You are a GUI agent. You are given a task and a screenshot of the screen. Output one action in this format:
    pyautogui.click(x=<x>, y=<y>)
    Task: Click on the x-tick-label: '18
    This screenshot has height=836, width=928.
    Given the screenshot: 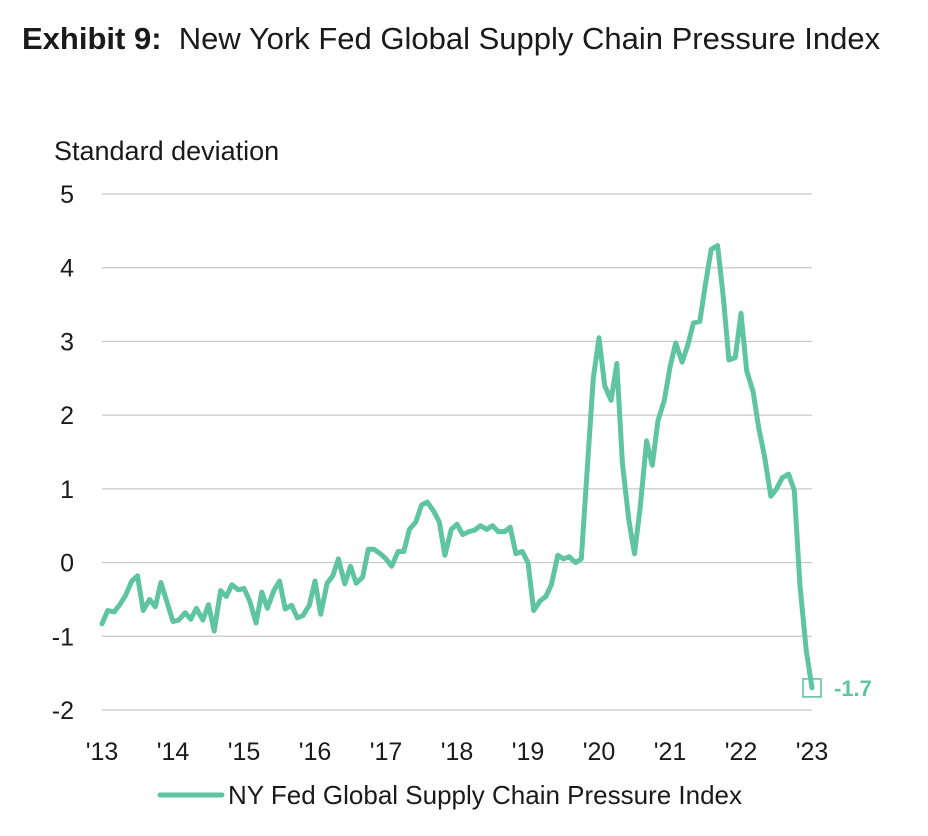 What is the action you would take?
    pyautogui.click(x=457, y=752)
    